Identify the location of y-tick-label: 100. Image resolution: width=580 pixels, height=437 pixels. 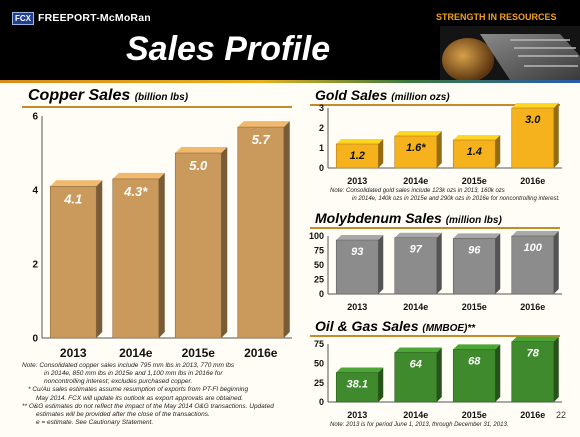
(316, 236).